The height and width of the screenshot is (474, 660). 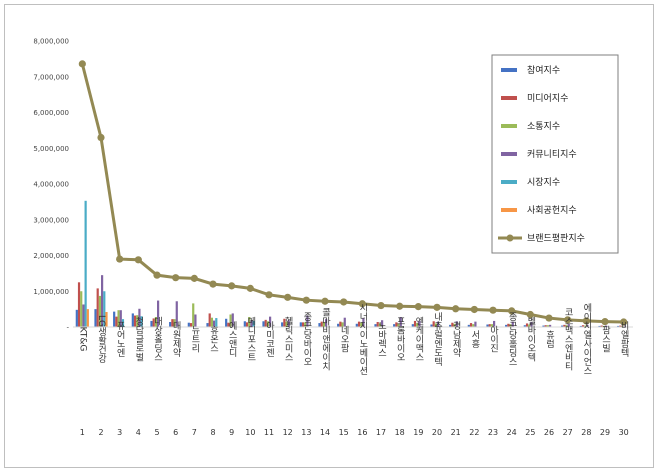 I want to click on bar-23-커뮤니티지수, so click(x=494, y=323).